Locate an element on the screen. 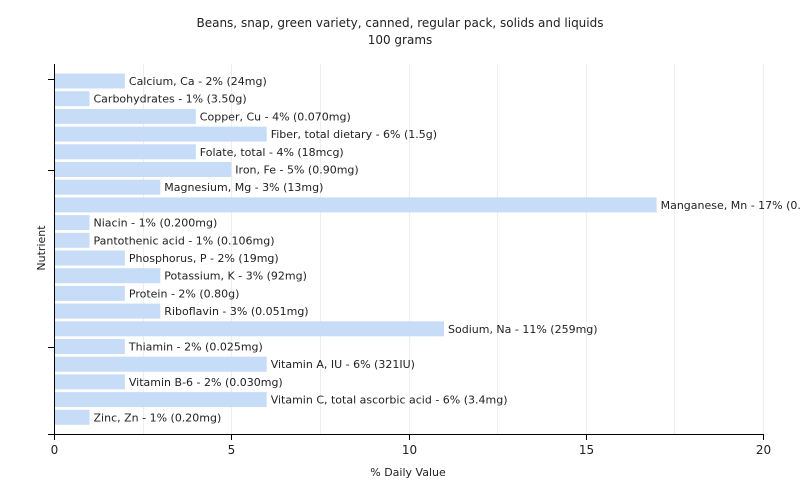 The width and height of the screenshot is (800, 500). bar-value-label: Fiber, total dietary - 6% (1.5g) is located at coordinates (354, 134).